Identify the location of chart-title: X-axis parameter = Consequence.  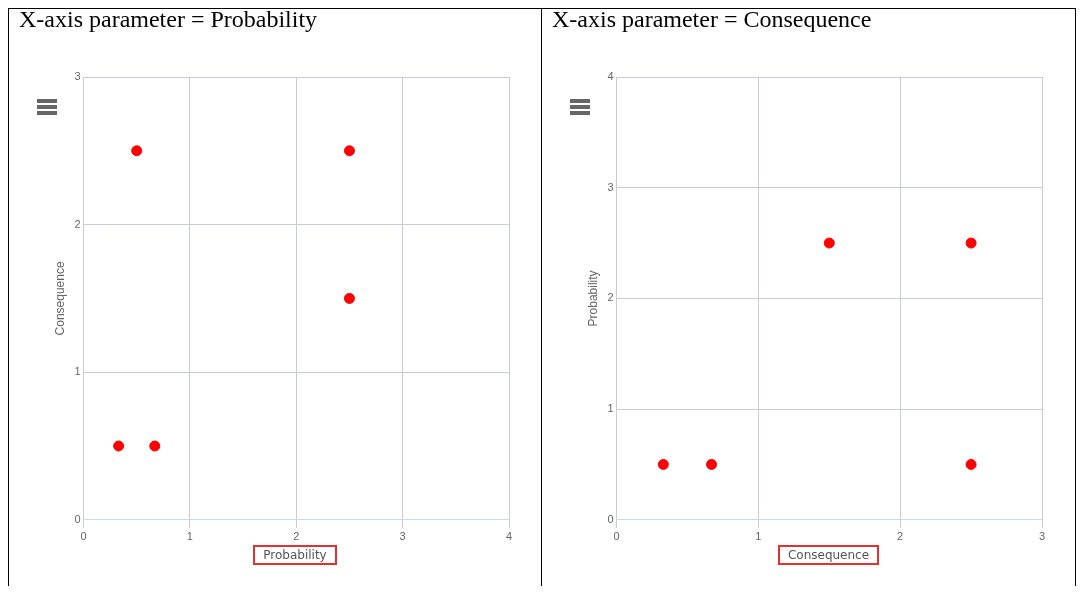
(712, 19).